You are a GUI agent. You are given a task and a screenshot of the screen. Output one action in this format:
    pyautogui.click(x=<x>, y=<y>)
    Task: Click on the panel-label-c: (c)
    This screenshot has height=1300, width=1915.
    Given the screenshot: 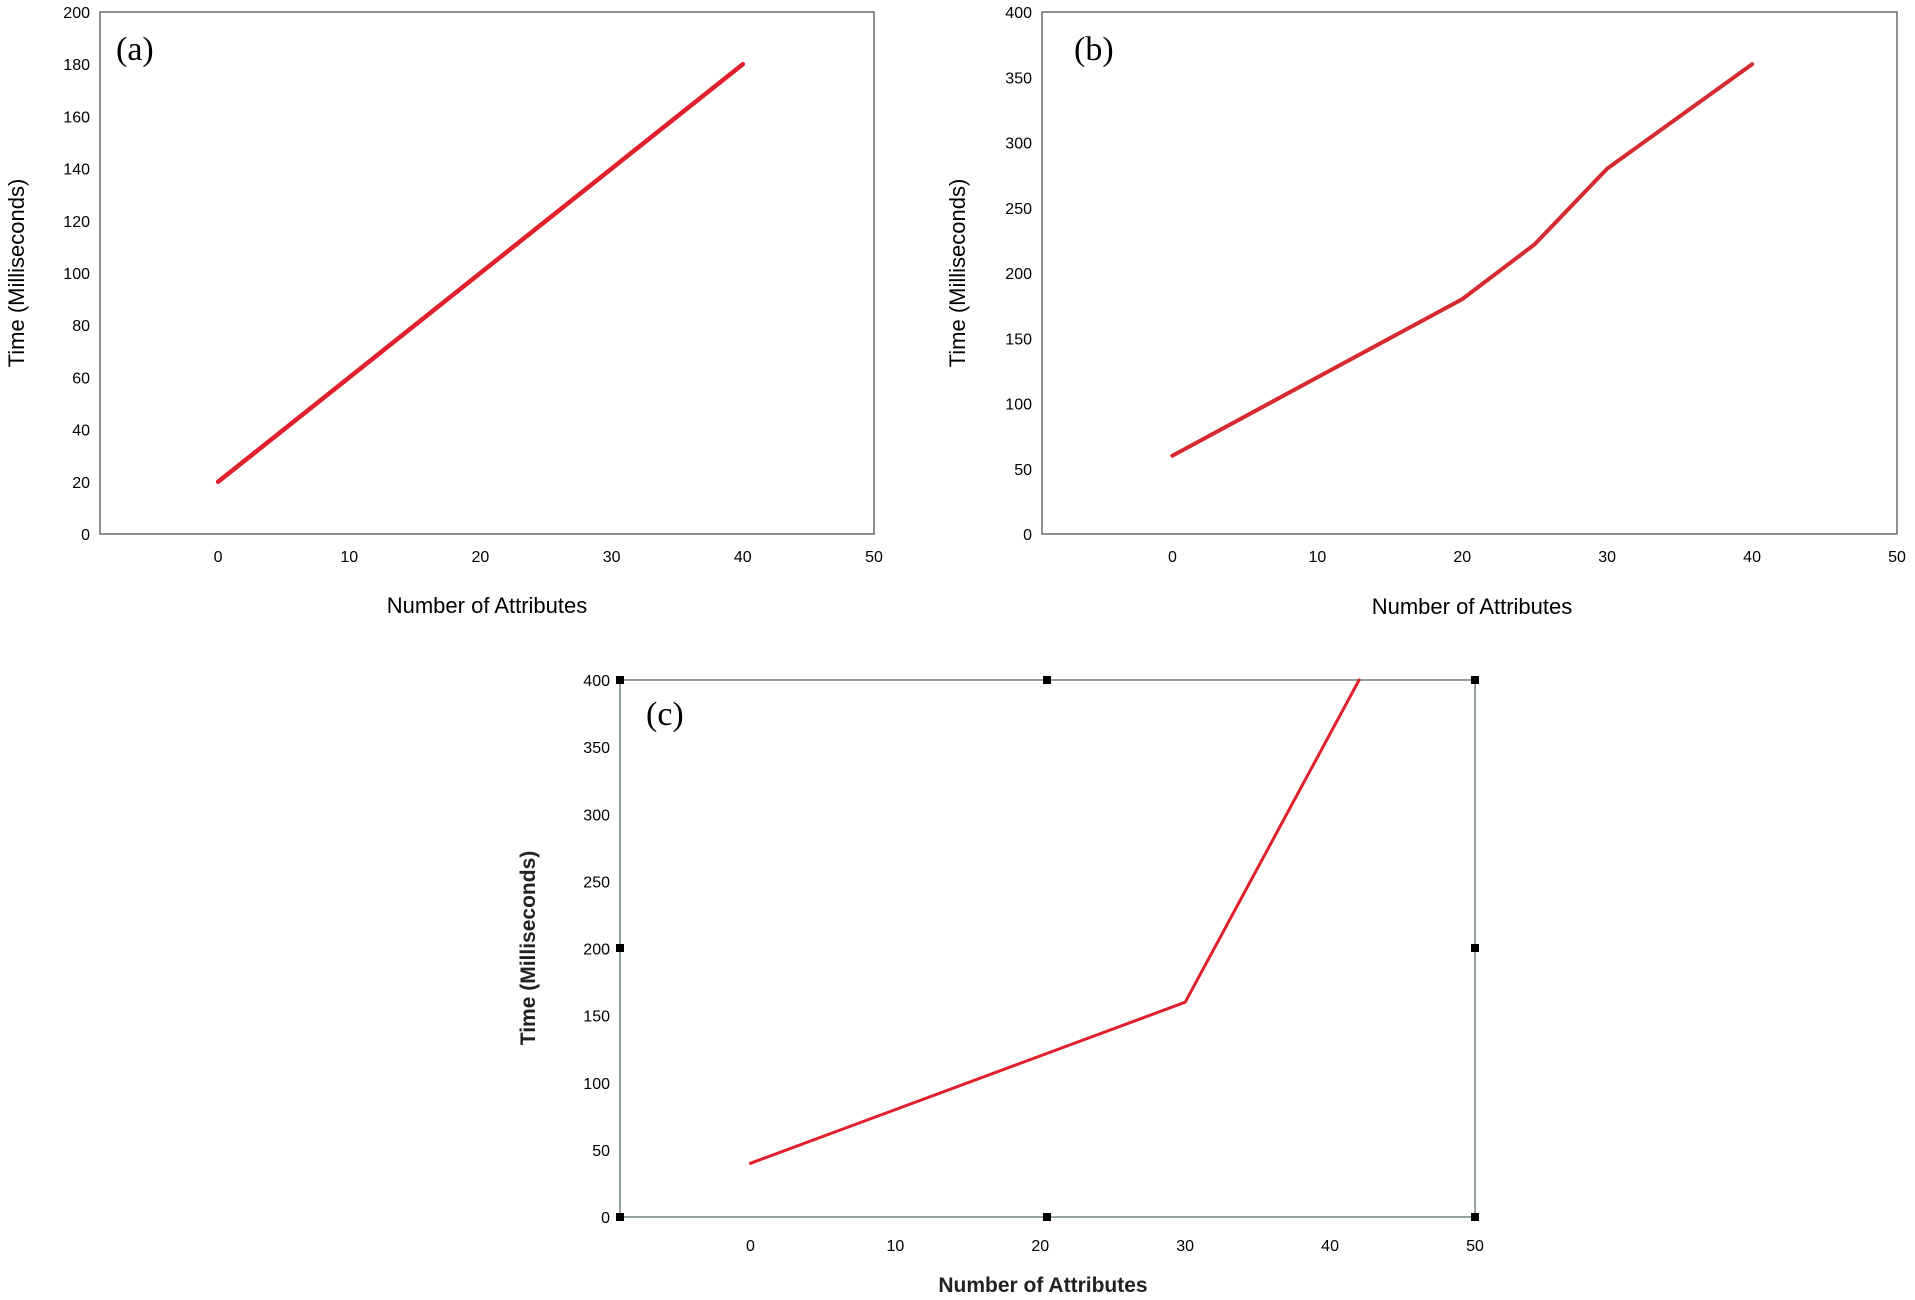 What is the action you would take?
    pyautogui.click(x=665, y=714)
    